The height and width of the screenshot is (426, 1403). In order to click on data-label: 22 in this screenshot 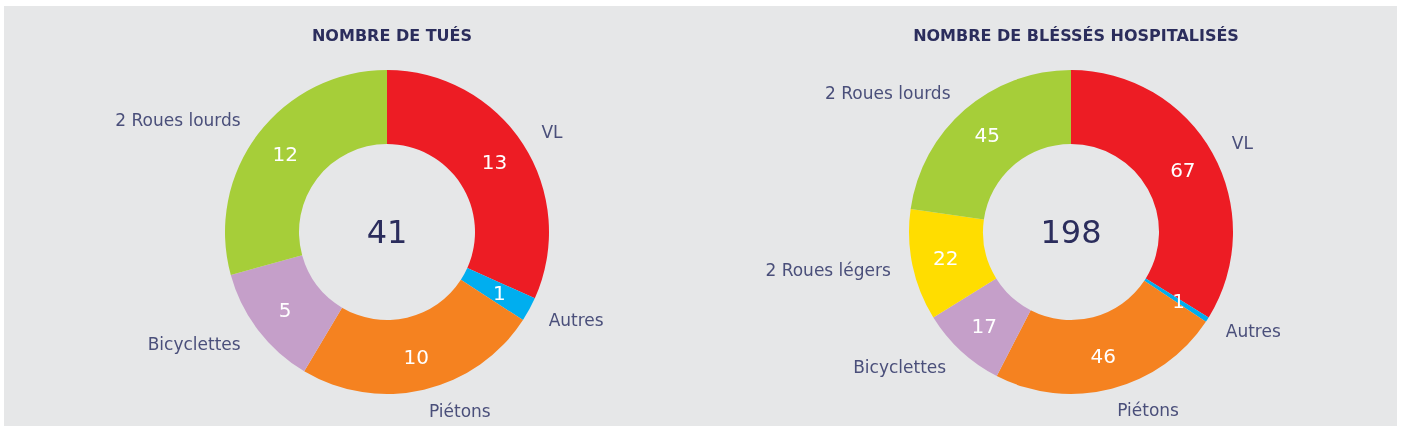, I will do `click(945, 258)`.